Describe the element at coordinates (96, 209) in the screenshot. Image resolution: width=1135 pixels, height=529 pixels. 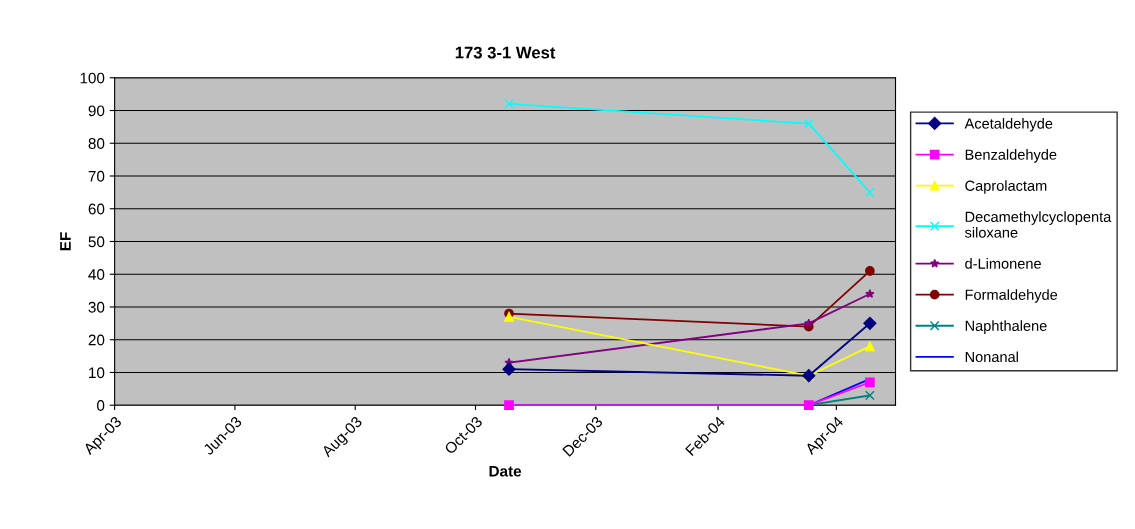
I see `y-tick-label: 60` at that location.